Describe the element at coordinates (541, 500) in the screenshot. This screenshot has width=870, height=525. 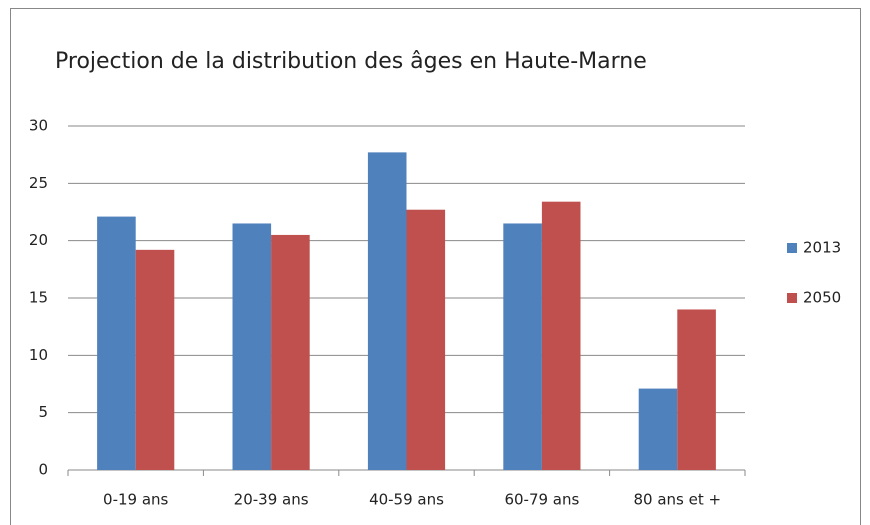
I see `x-tick-label: 60-79 ans` at that location.